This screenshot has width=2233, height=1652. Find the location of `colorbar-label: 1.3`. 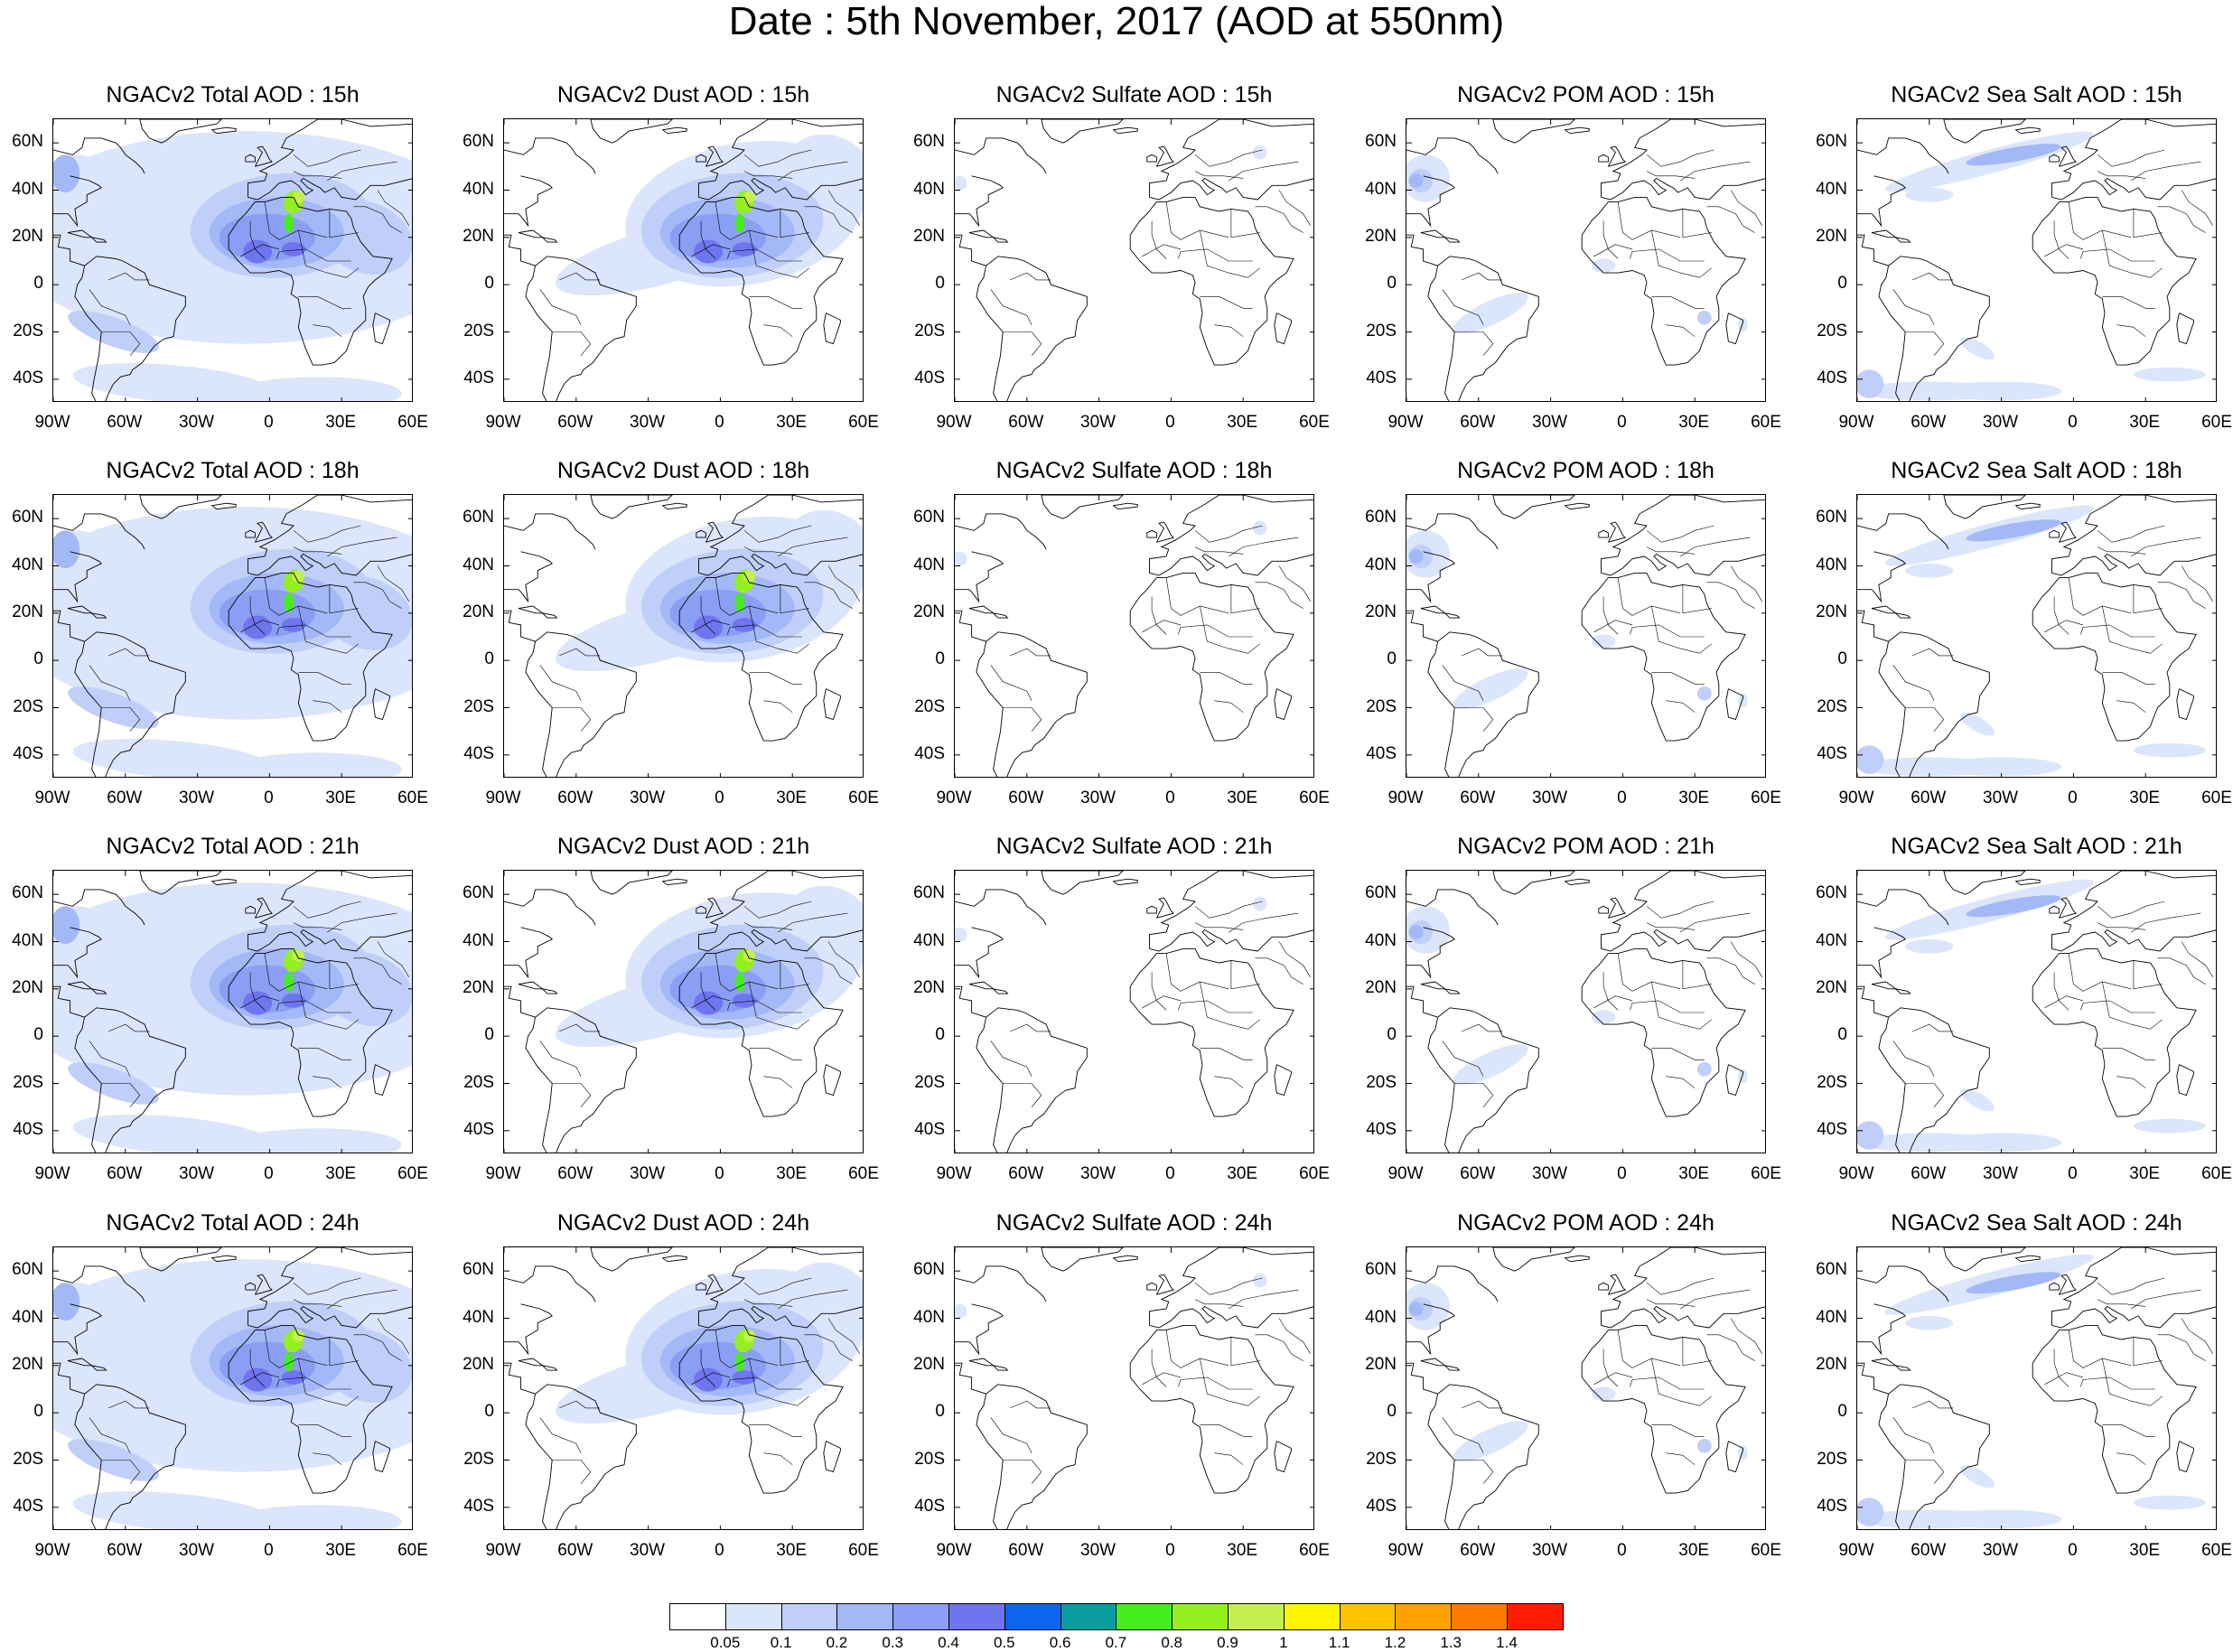

colorbar-label: 1.3 is located at coordinates (1451, 1642).